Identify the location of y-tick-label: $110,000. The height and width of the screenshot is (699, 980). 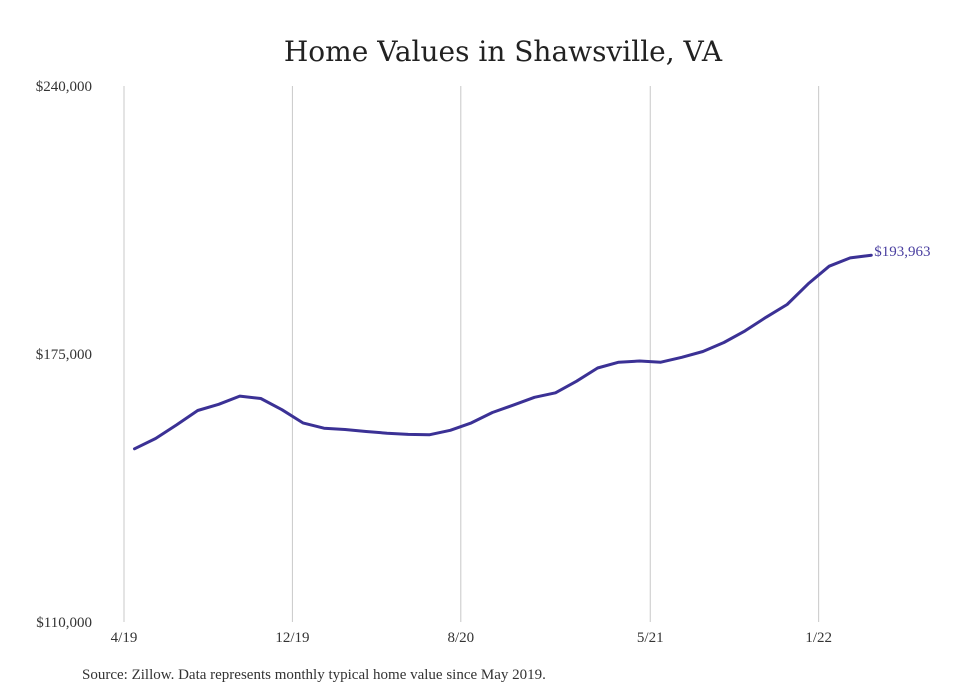
(64, 623).